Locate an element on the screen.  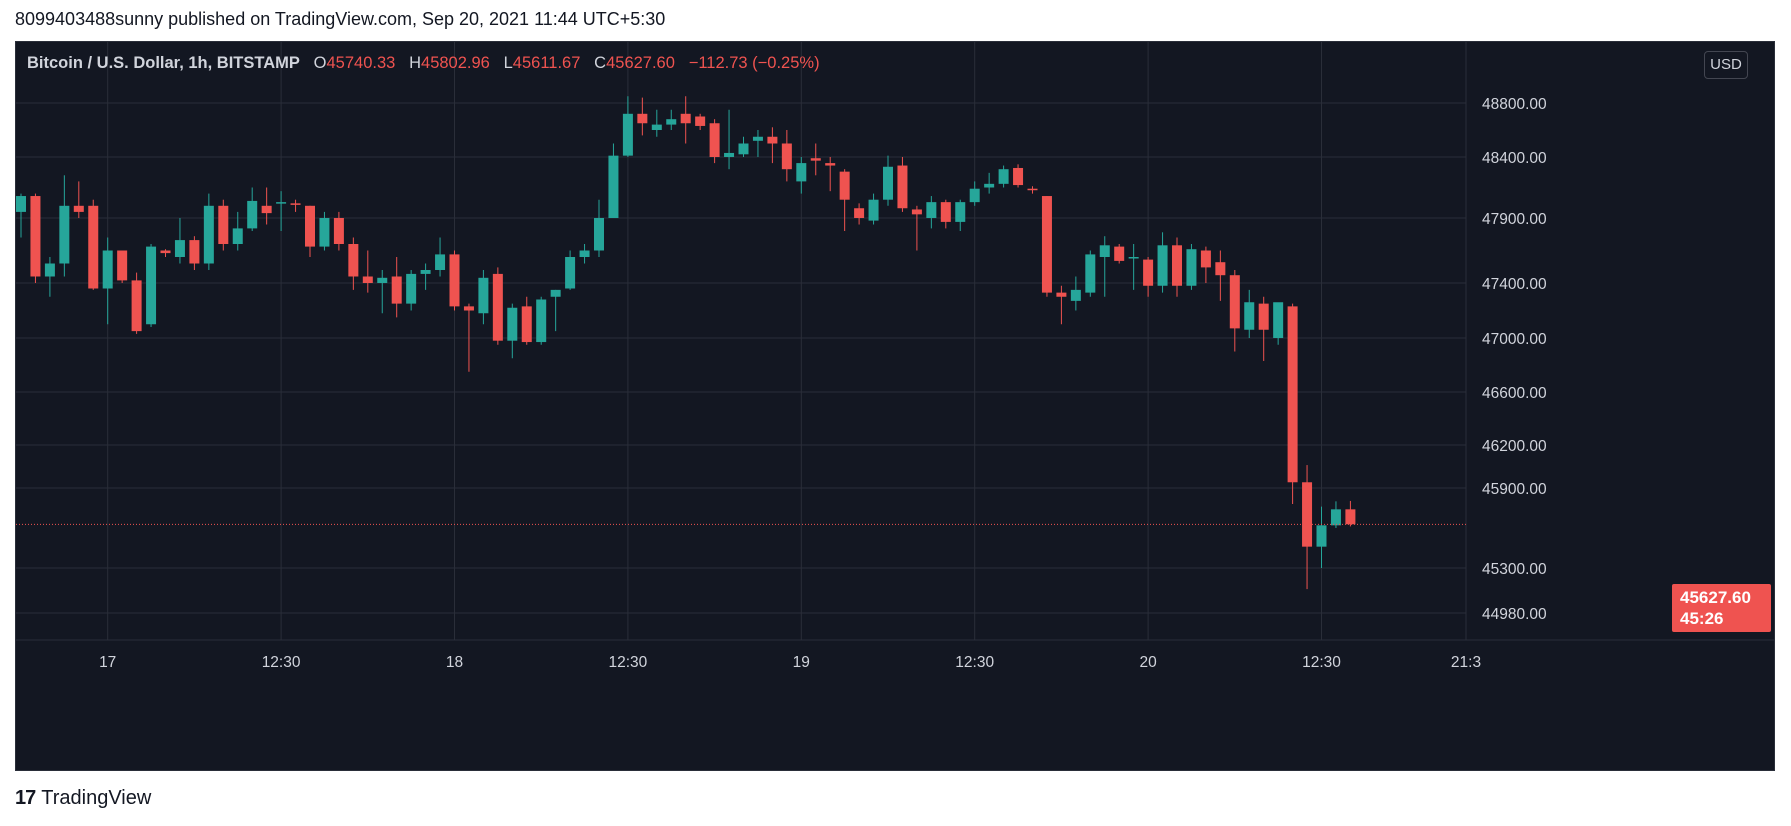
legend-close-label: C is located at coordinates (600, 63).